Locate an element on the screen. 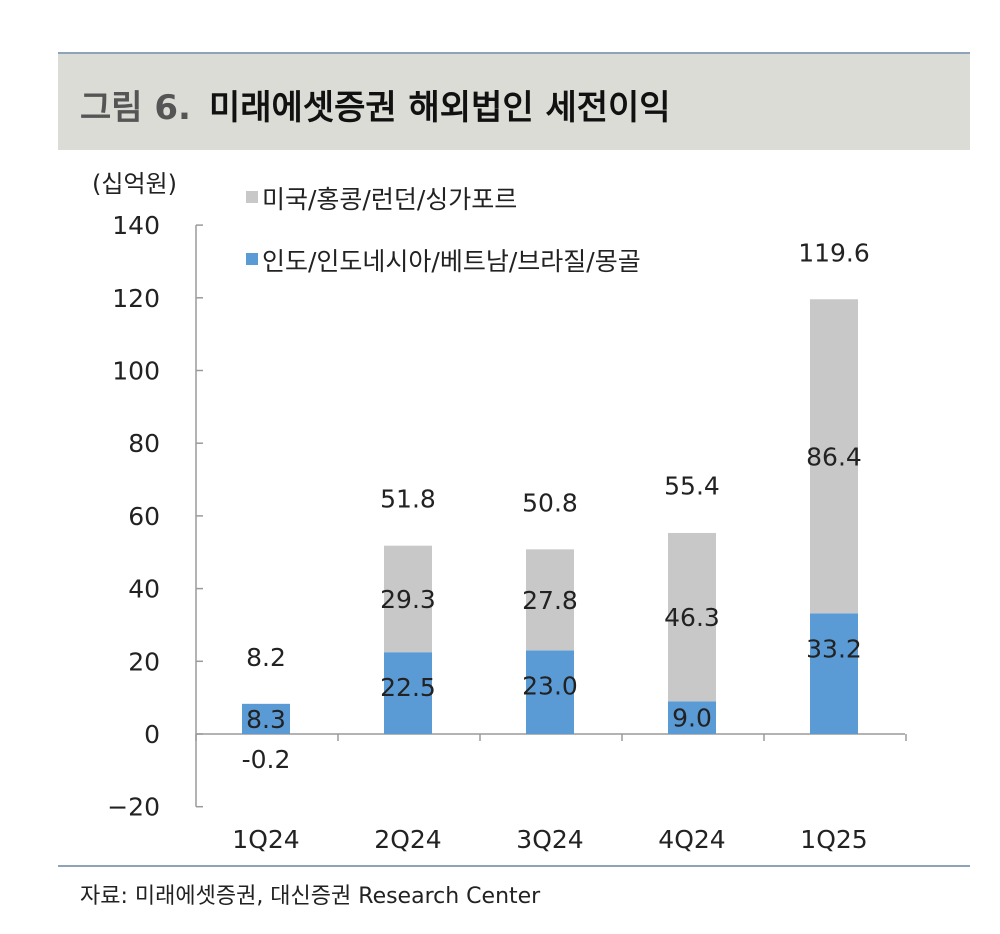 The width and height of the screenshot is (1000, 934). data-label-upper: 46.3 is located at coordinates (692, 617).